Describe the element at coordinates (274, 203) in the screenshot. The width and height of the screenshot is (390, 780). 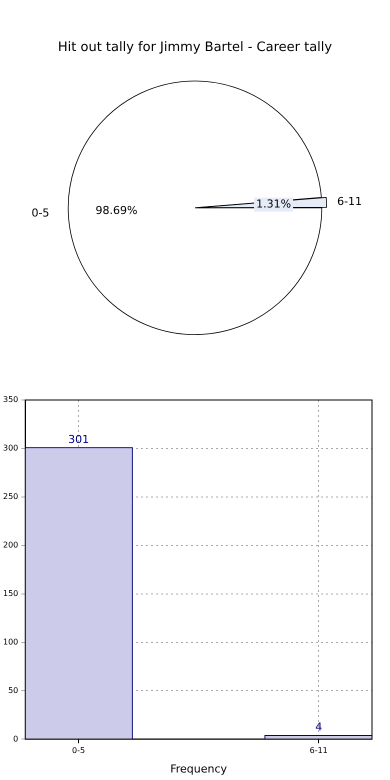
I see `data-label: 1.31%` at that location.